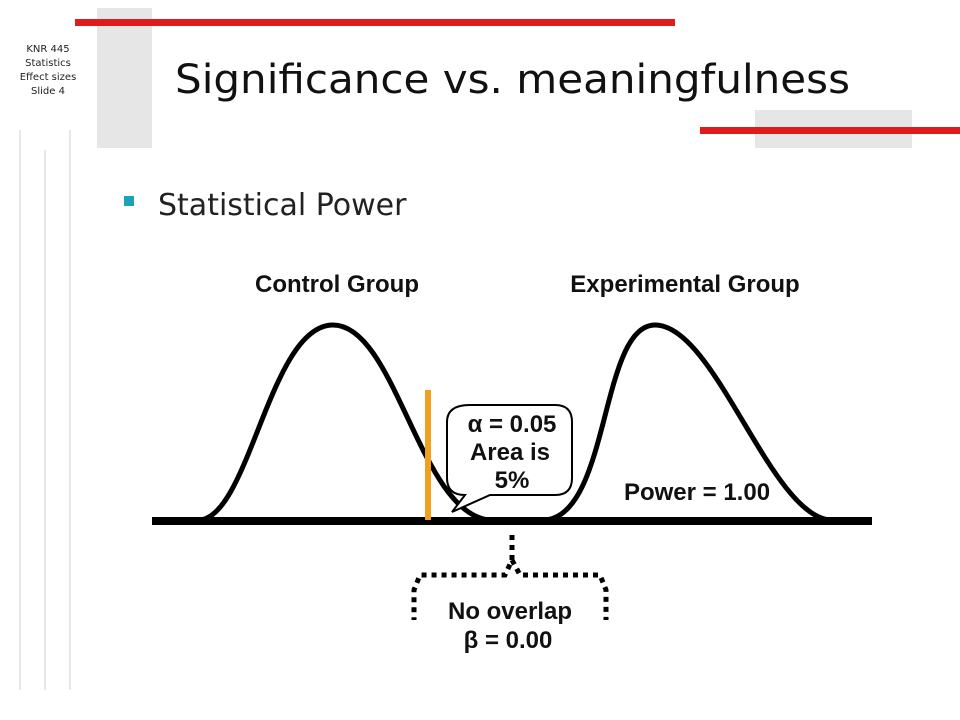 The image size is (960, 720). I want to click on slide-title: Significance vs. meaningfulness, so click(512, 80).